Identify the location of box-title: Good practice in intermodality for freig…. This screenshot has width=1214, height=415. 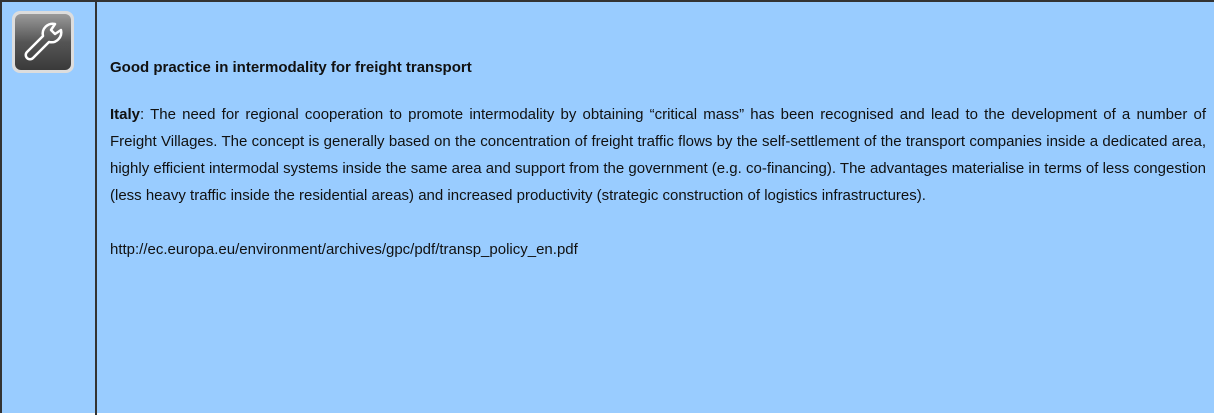
(291, 67).